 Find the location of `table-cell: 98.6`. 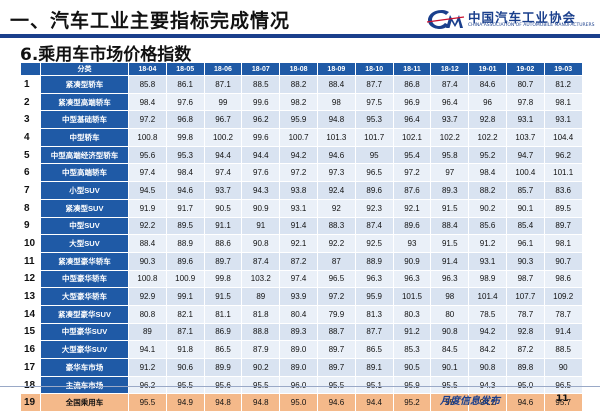

table-cell: 98.6 is located at coordinates (563, 279).